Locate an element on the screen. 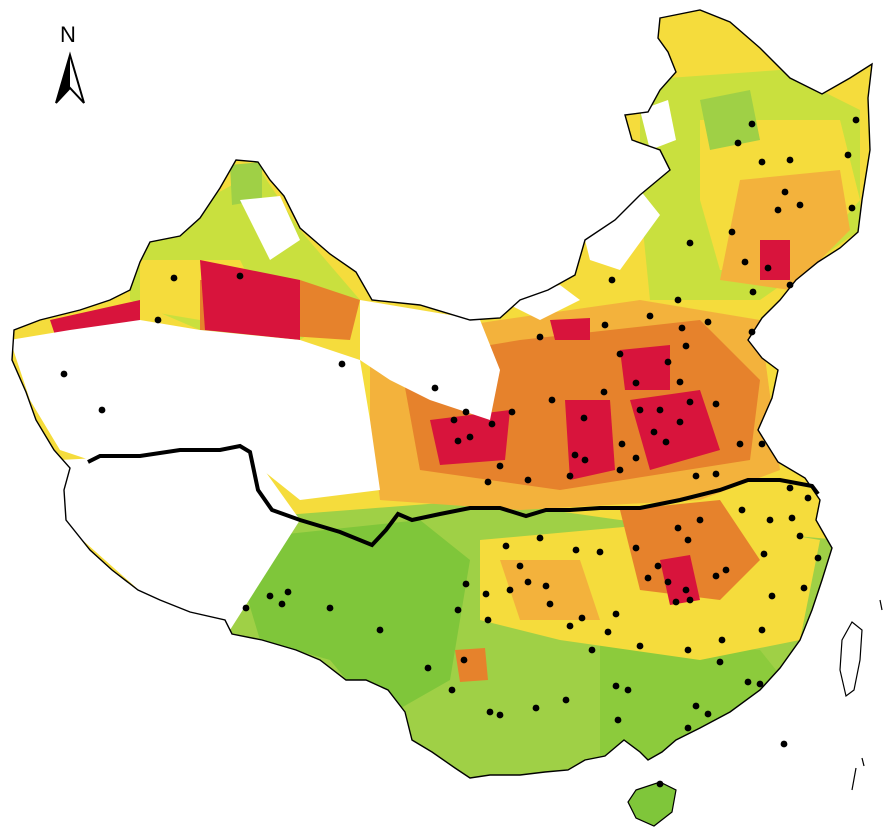 Image resolution: width=894 pixels, height=840 pixels. divide-line is located at coordinates (453, 495).